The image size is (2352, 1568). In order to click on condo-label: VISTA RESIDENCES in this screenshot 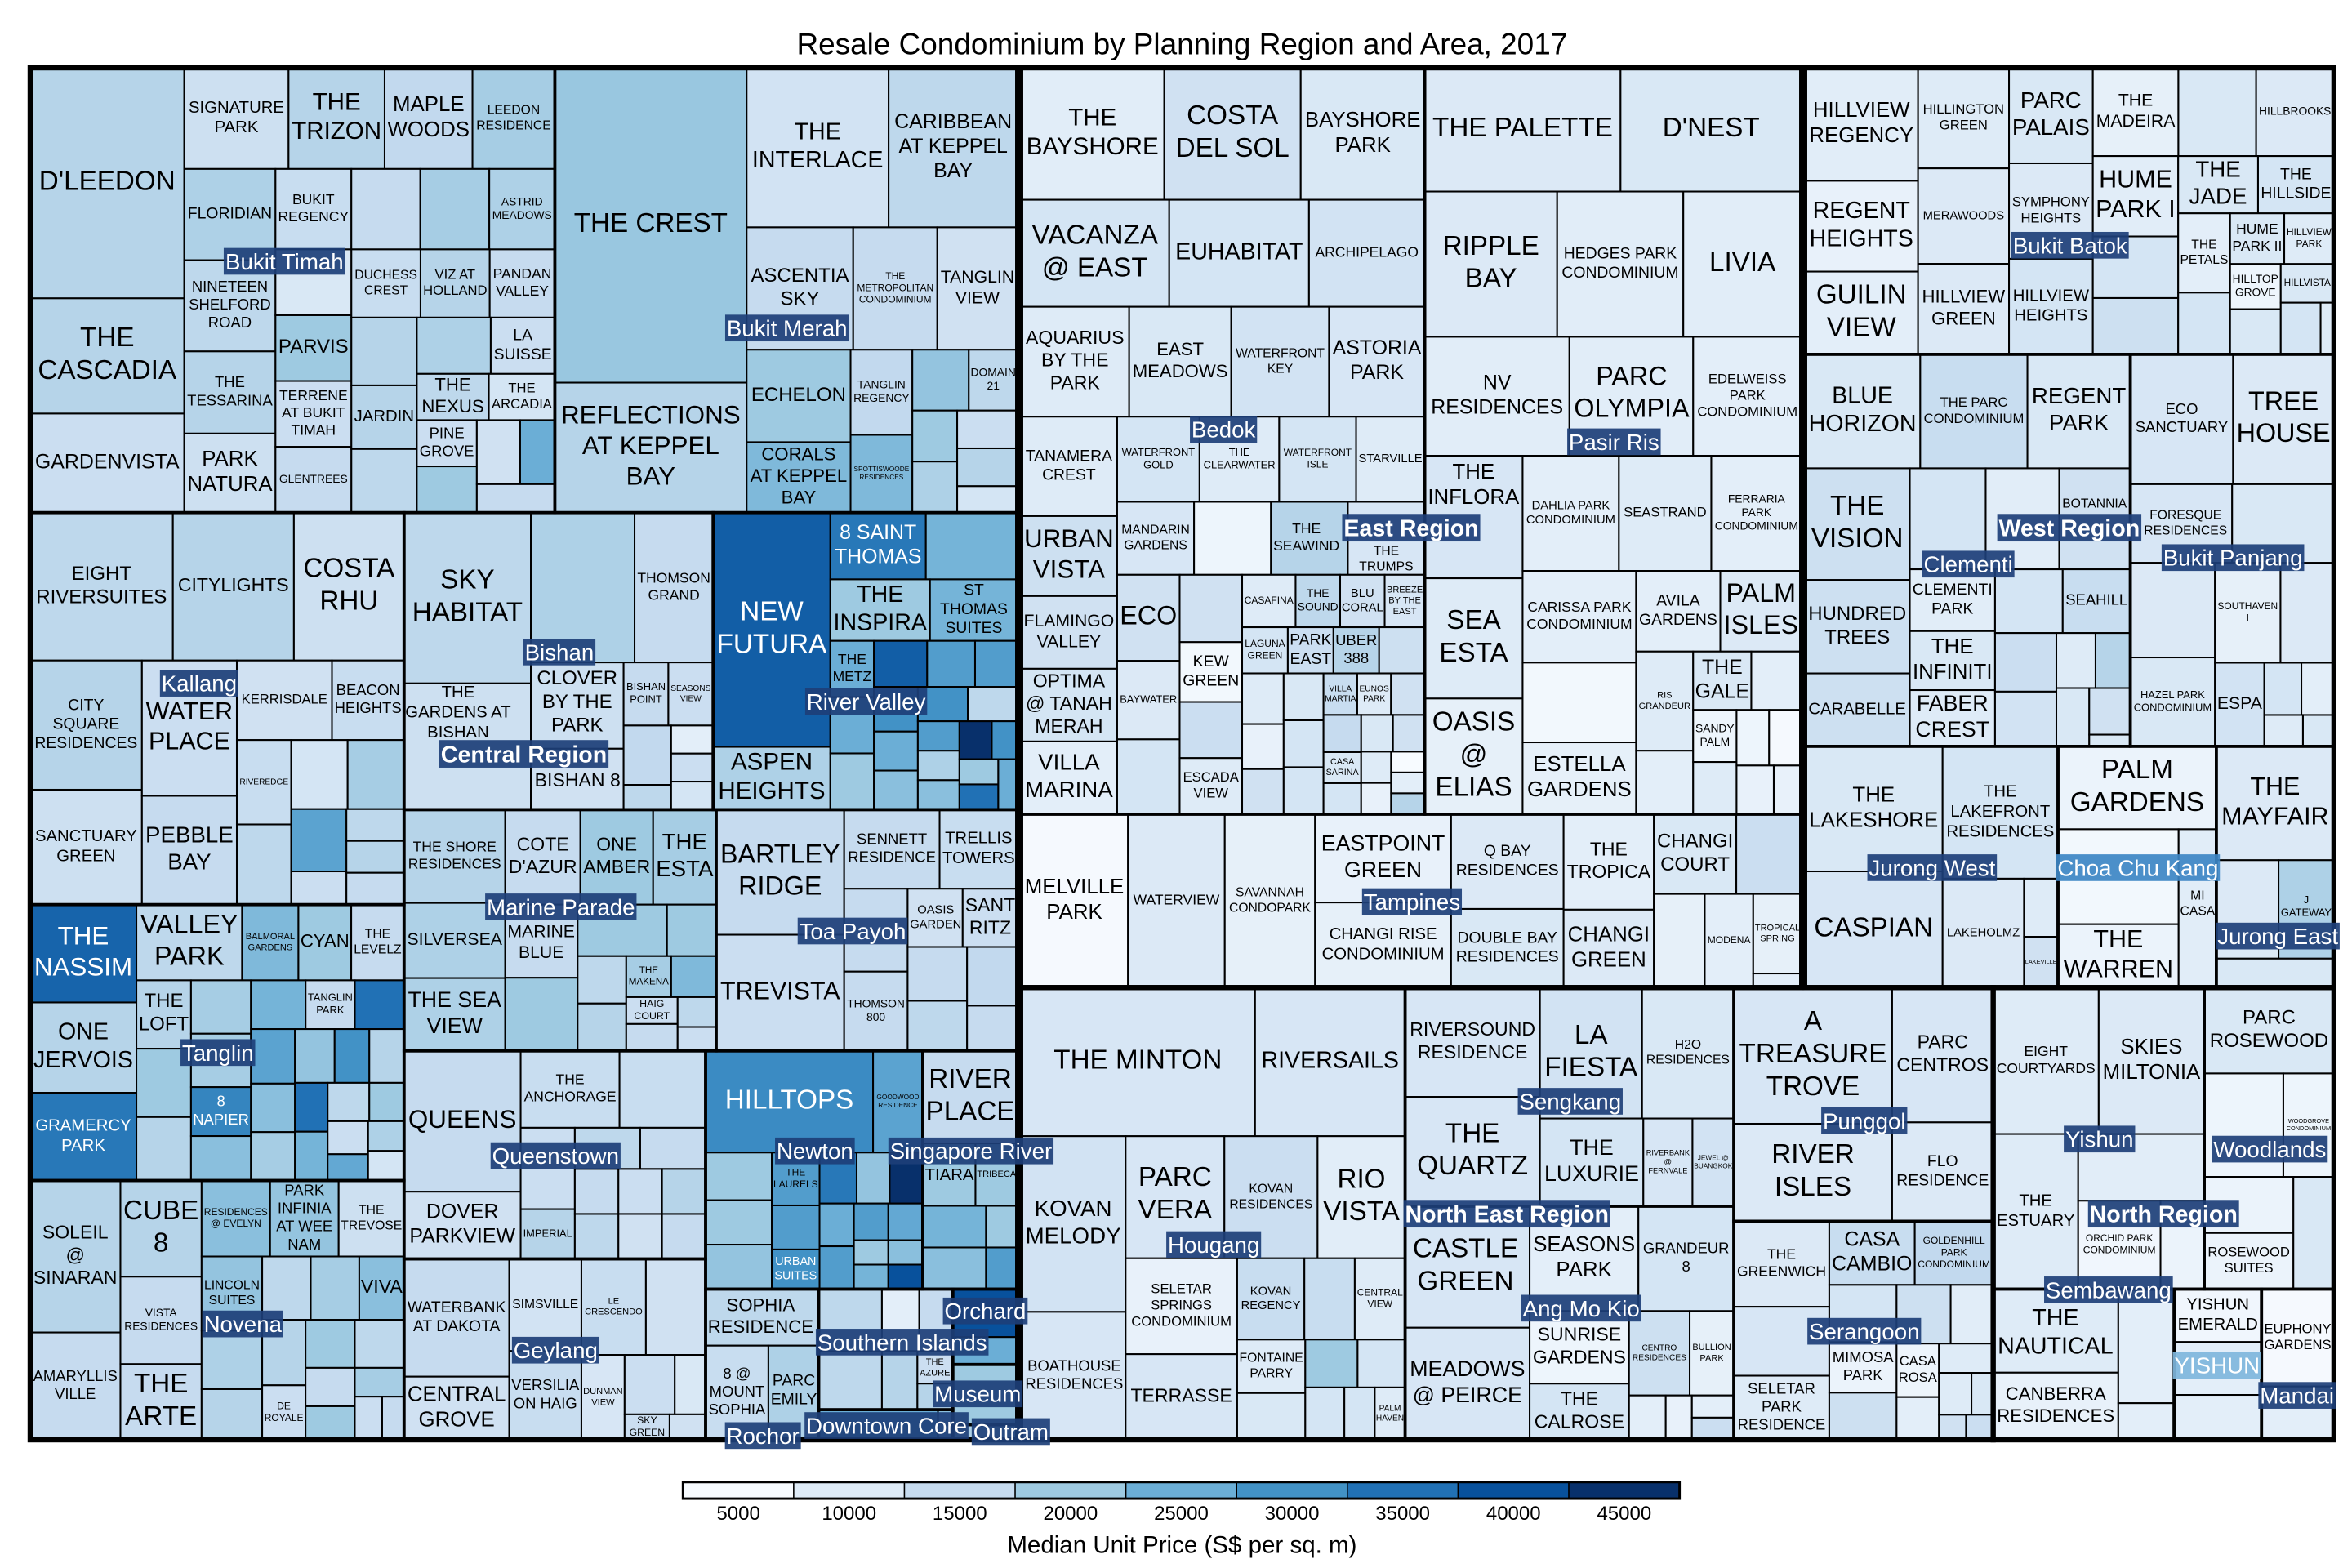, I will do `click(161, 1319)`.